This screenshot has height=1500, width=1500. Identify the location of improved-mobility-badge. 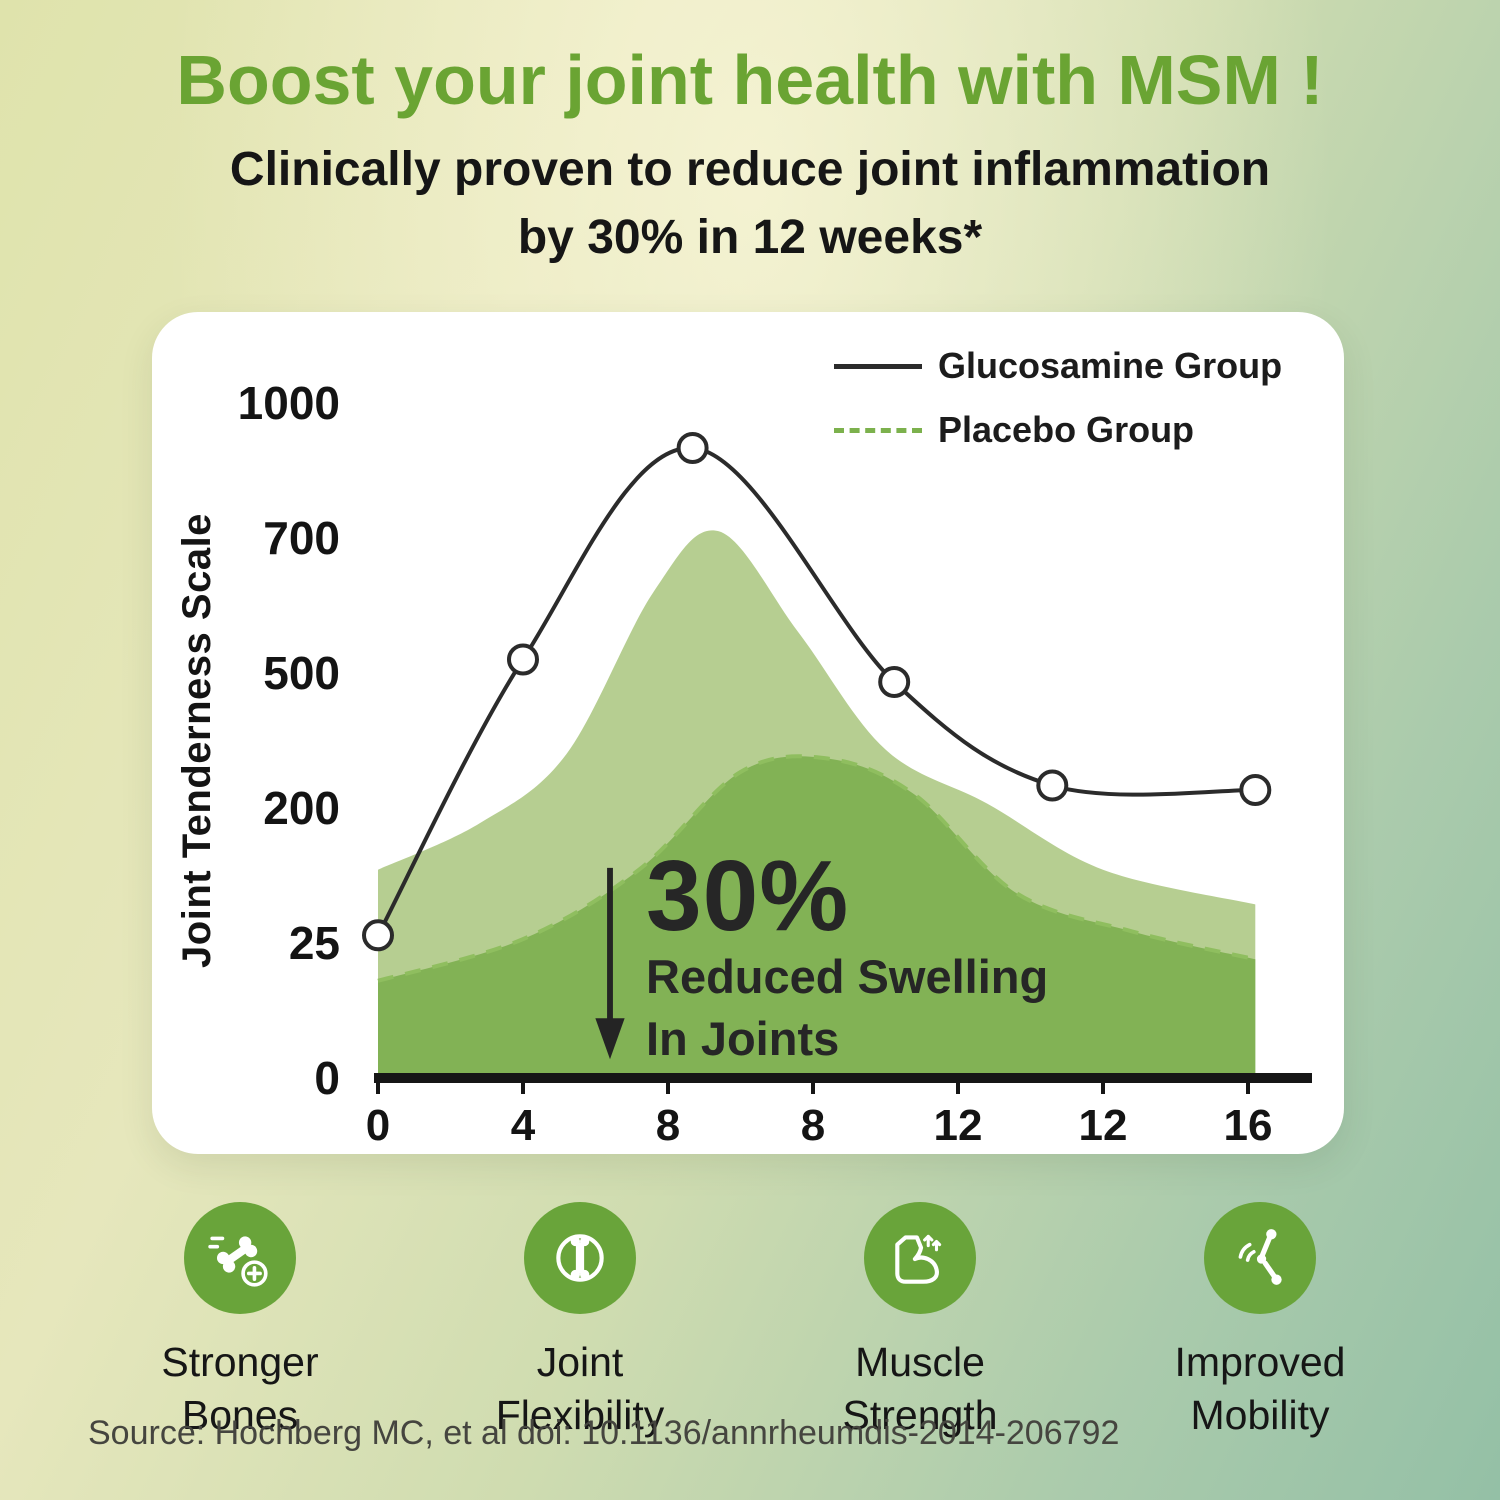
(1260, 1258).